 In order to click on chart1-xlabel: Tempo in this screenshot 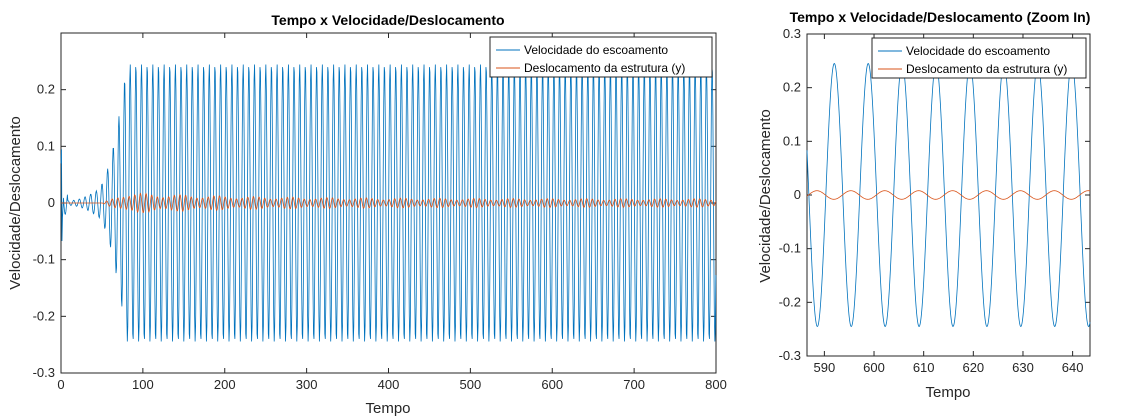, I will do `click(387, 408)`.